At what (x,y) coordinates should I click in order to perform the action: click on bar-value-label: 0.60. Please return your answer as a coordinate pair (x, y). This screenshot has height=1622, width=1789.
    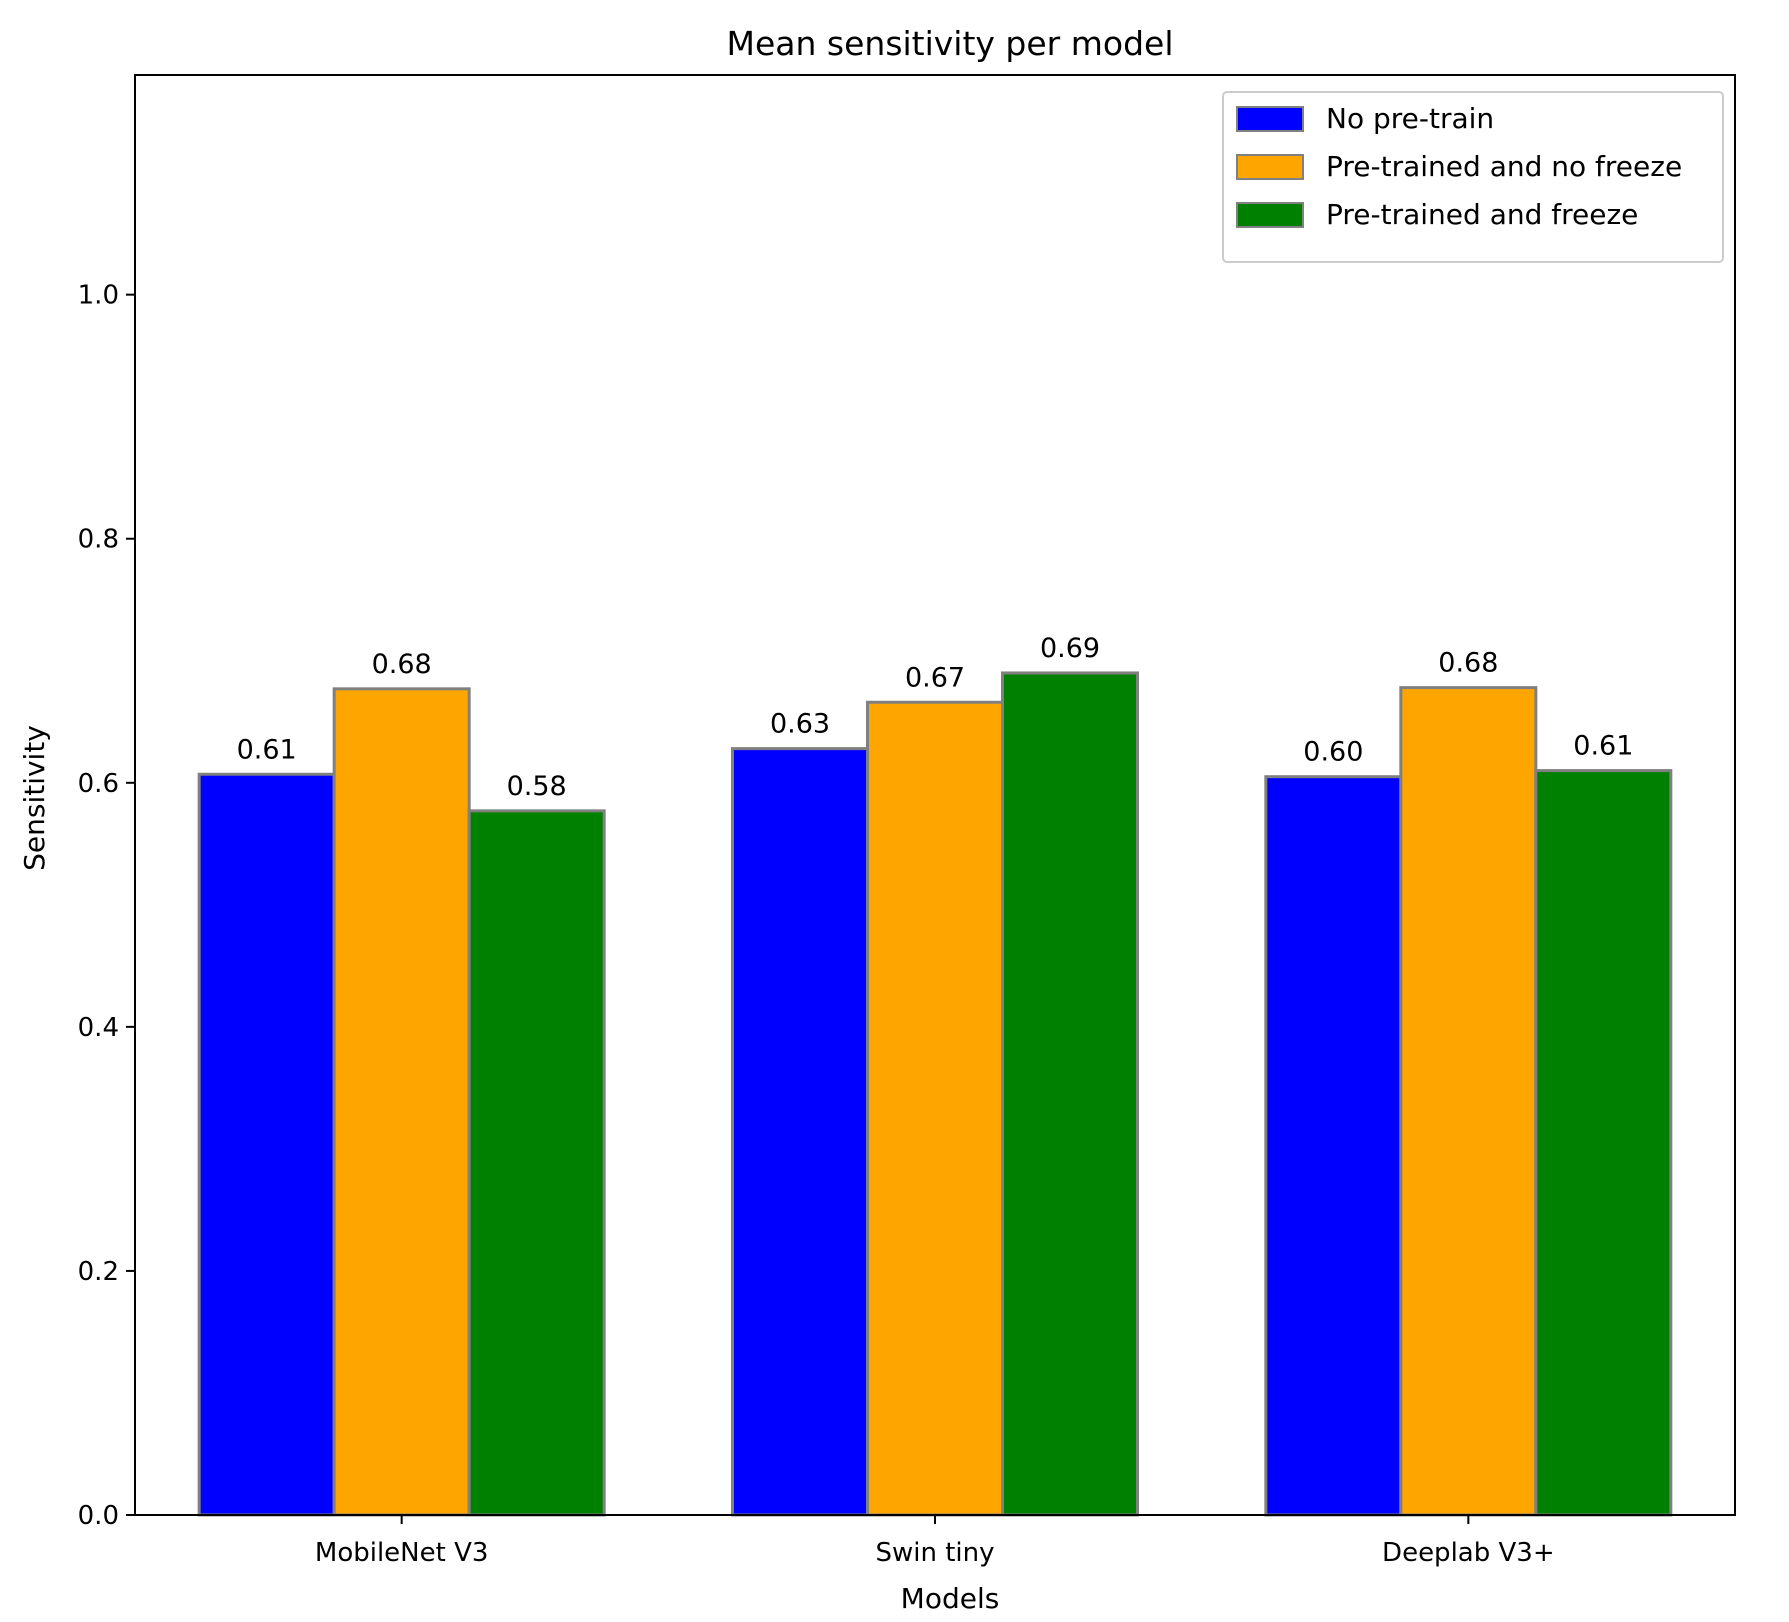
    Looking at the image, I should click on (1333, 752).